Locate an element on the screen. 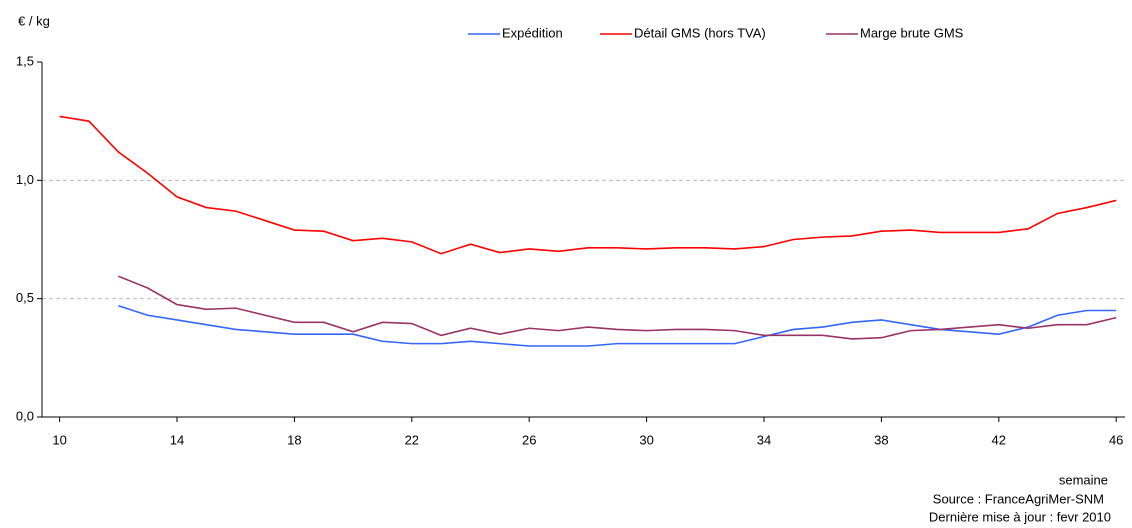 The height and width of the screenshot is (528, 1132). legend-label: Expédition is located at coordinates (532, 32).